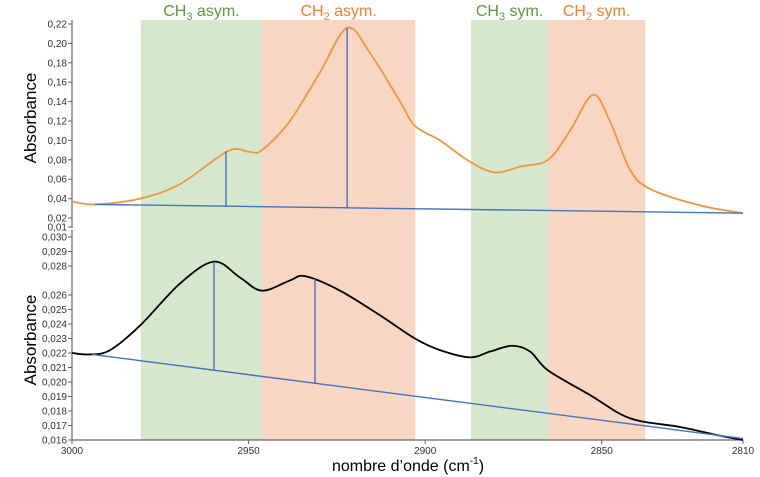 The height and width of the screenshot is (477, 760). Describe the element at coordinates (58, 228) in the screenshot. I see `y-tick-label: 0,01` at that location.